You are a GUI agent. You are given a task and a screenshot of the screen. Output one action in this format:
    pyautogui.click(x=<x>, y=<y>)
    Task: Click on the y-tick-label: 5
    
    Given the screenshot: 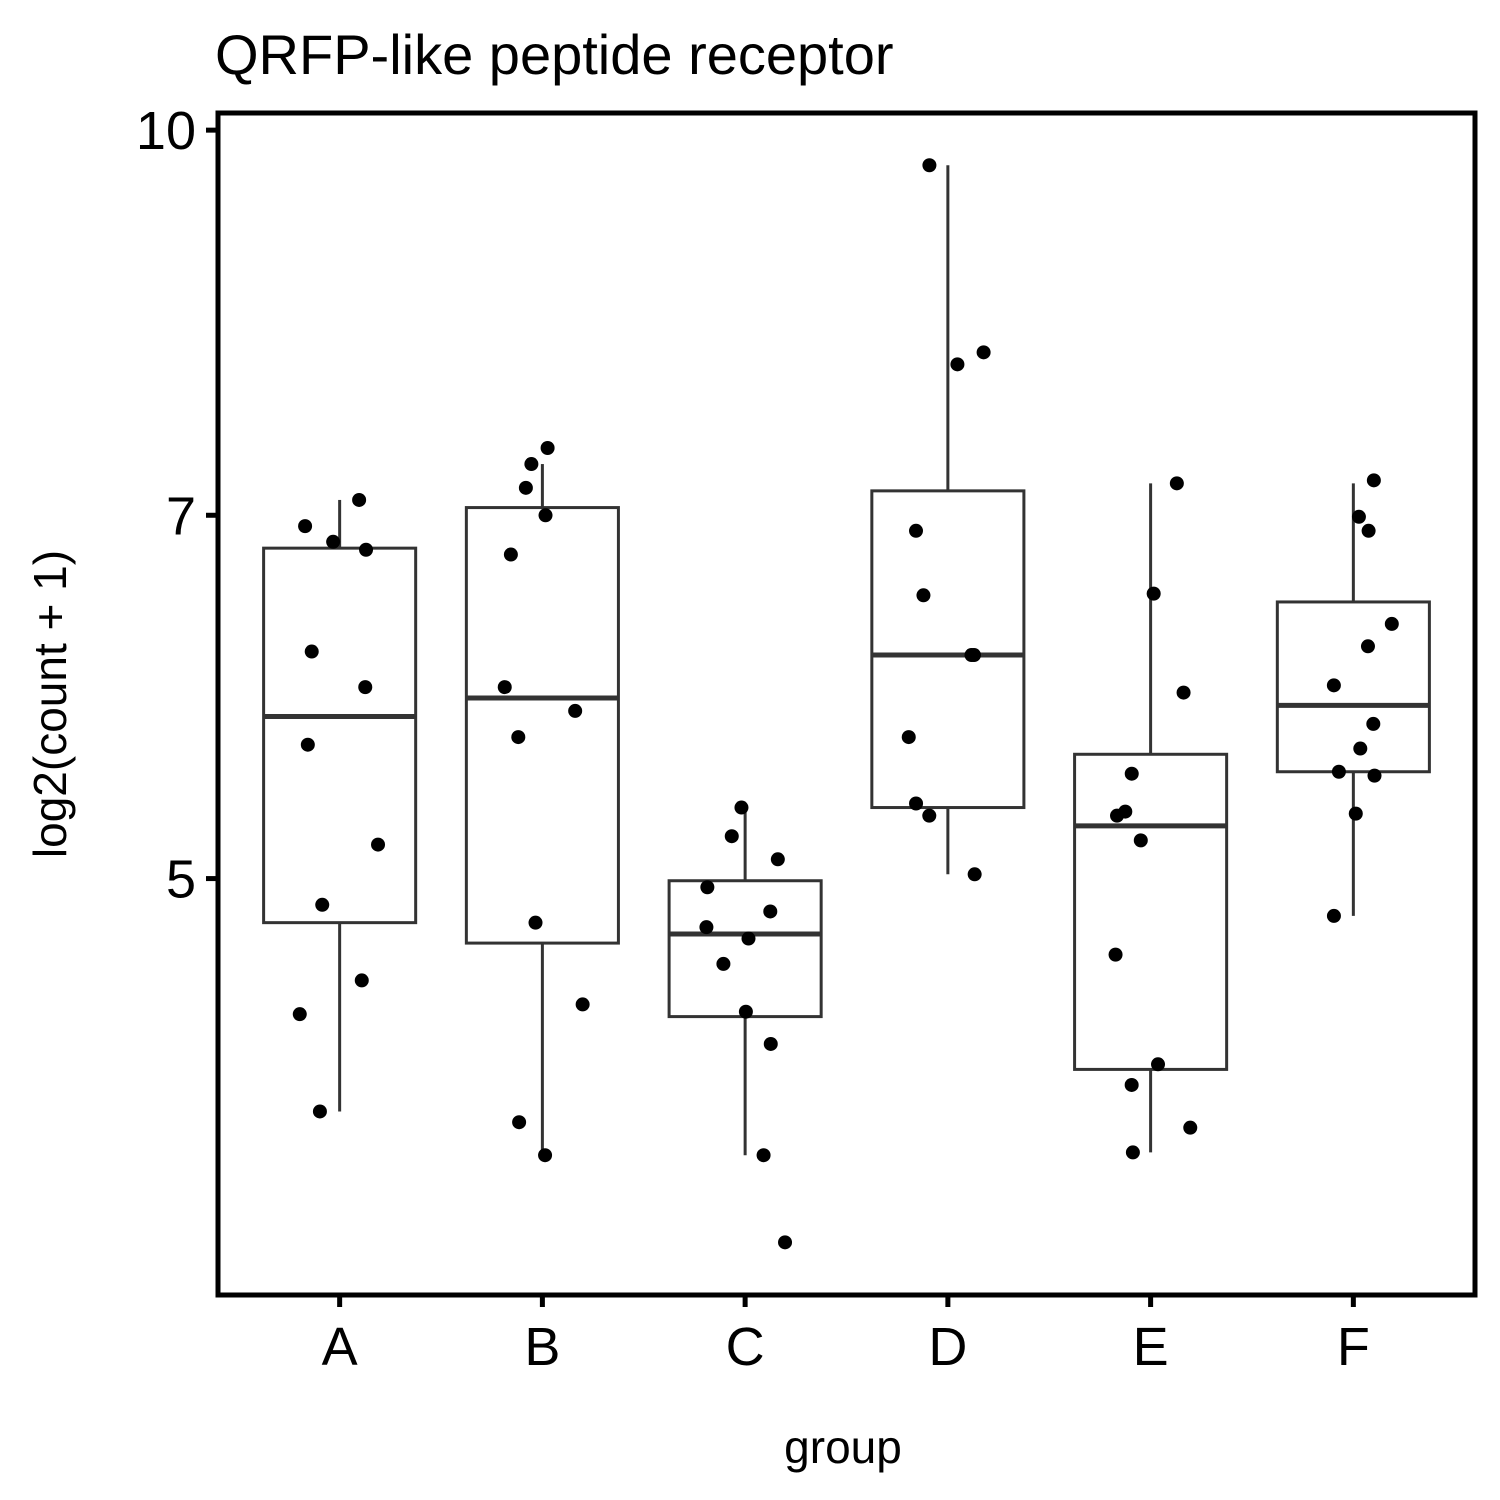 What is the action you would take?
    pyautogui.click(x=181, y=880)
    